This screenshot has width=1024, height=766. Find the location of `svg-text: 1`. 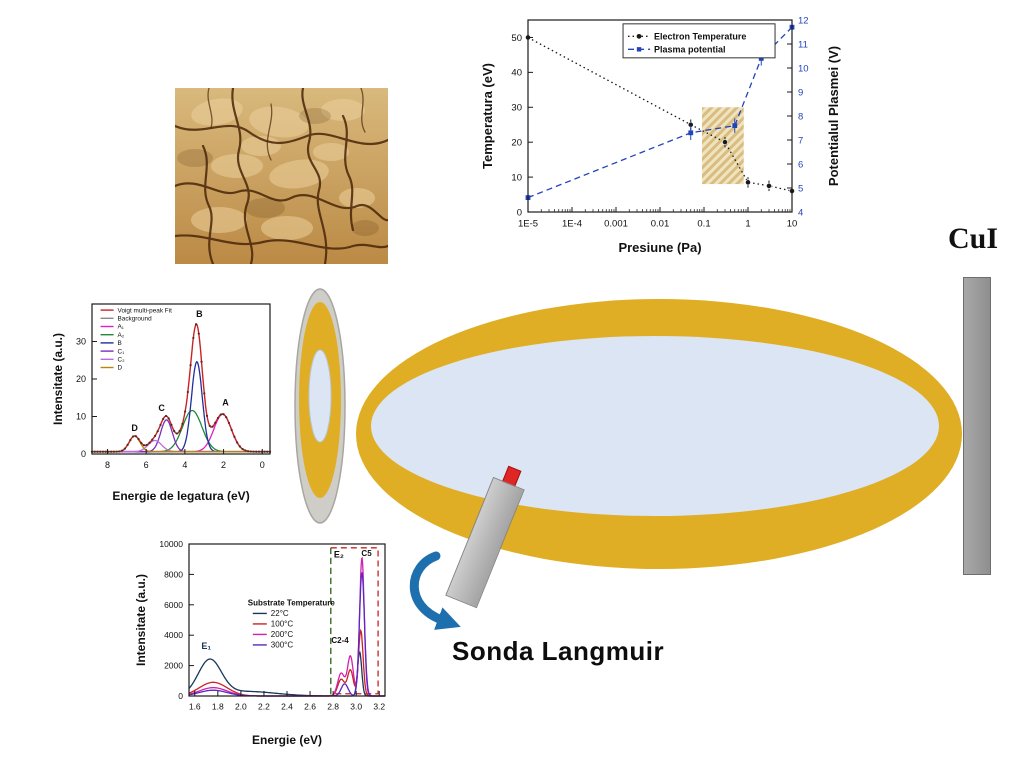

svg-text: 1 is located at coordinates (747, 224).